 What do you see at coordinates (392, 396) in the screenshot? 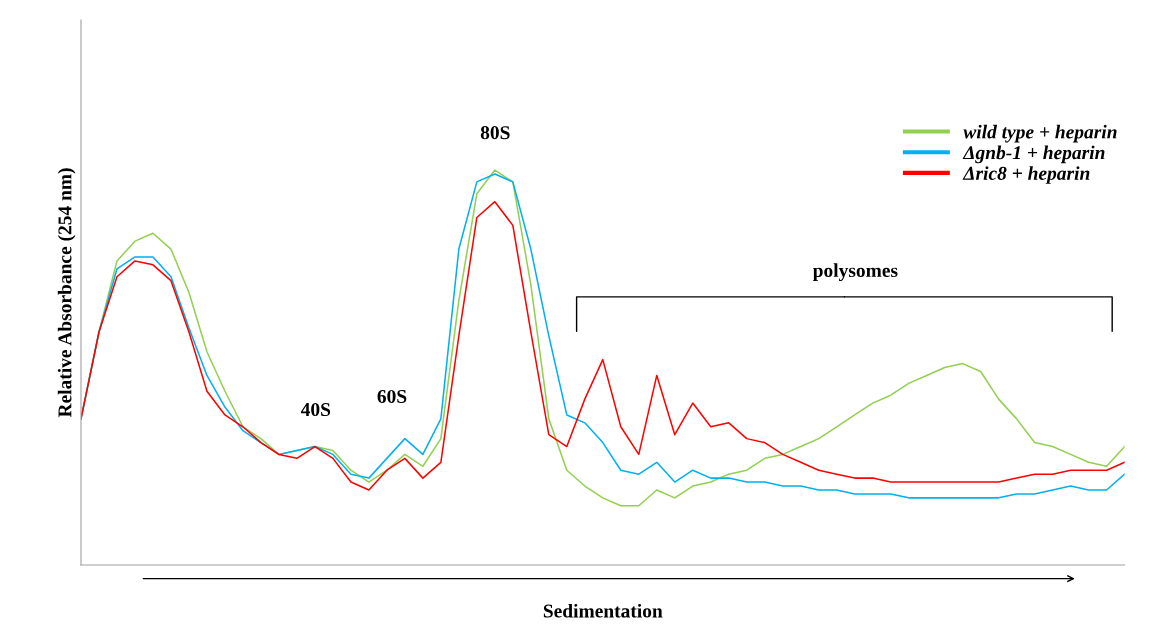
I see `annotation: 60S` at bounding box center [392, 396].